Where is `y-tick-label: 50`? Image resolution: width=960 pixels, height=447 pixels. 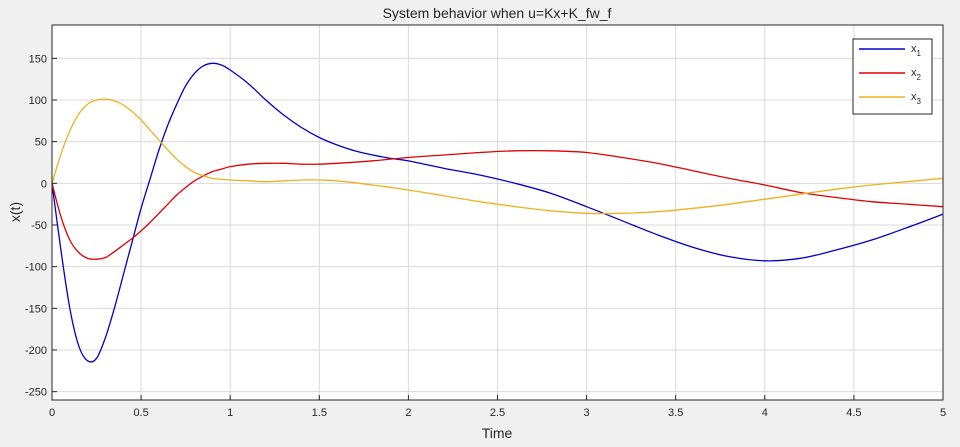
y-tick-label: 50 is located at coordinates (41, 143).